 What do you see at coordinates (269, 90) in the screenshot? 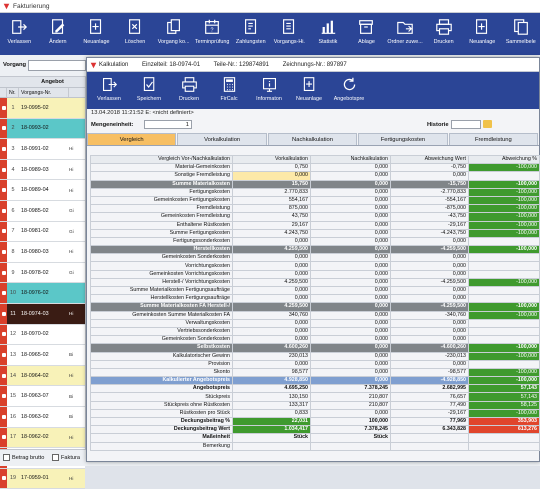
I see `dialog-button-informaton: Informaton` at bounding box center [269, 90].